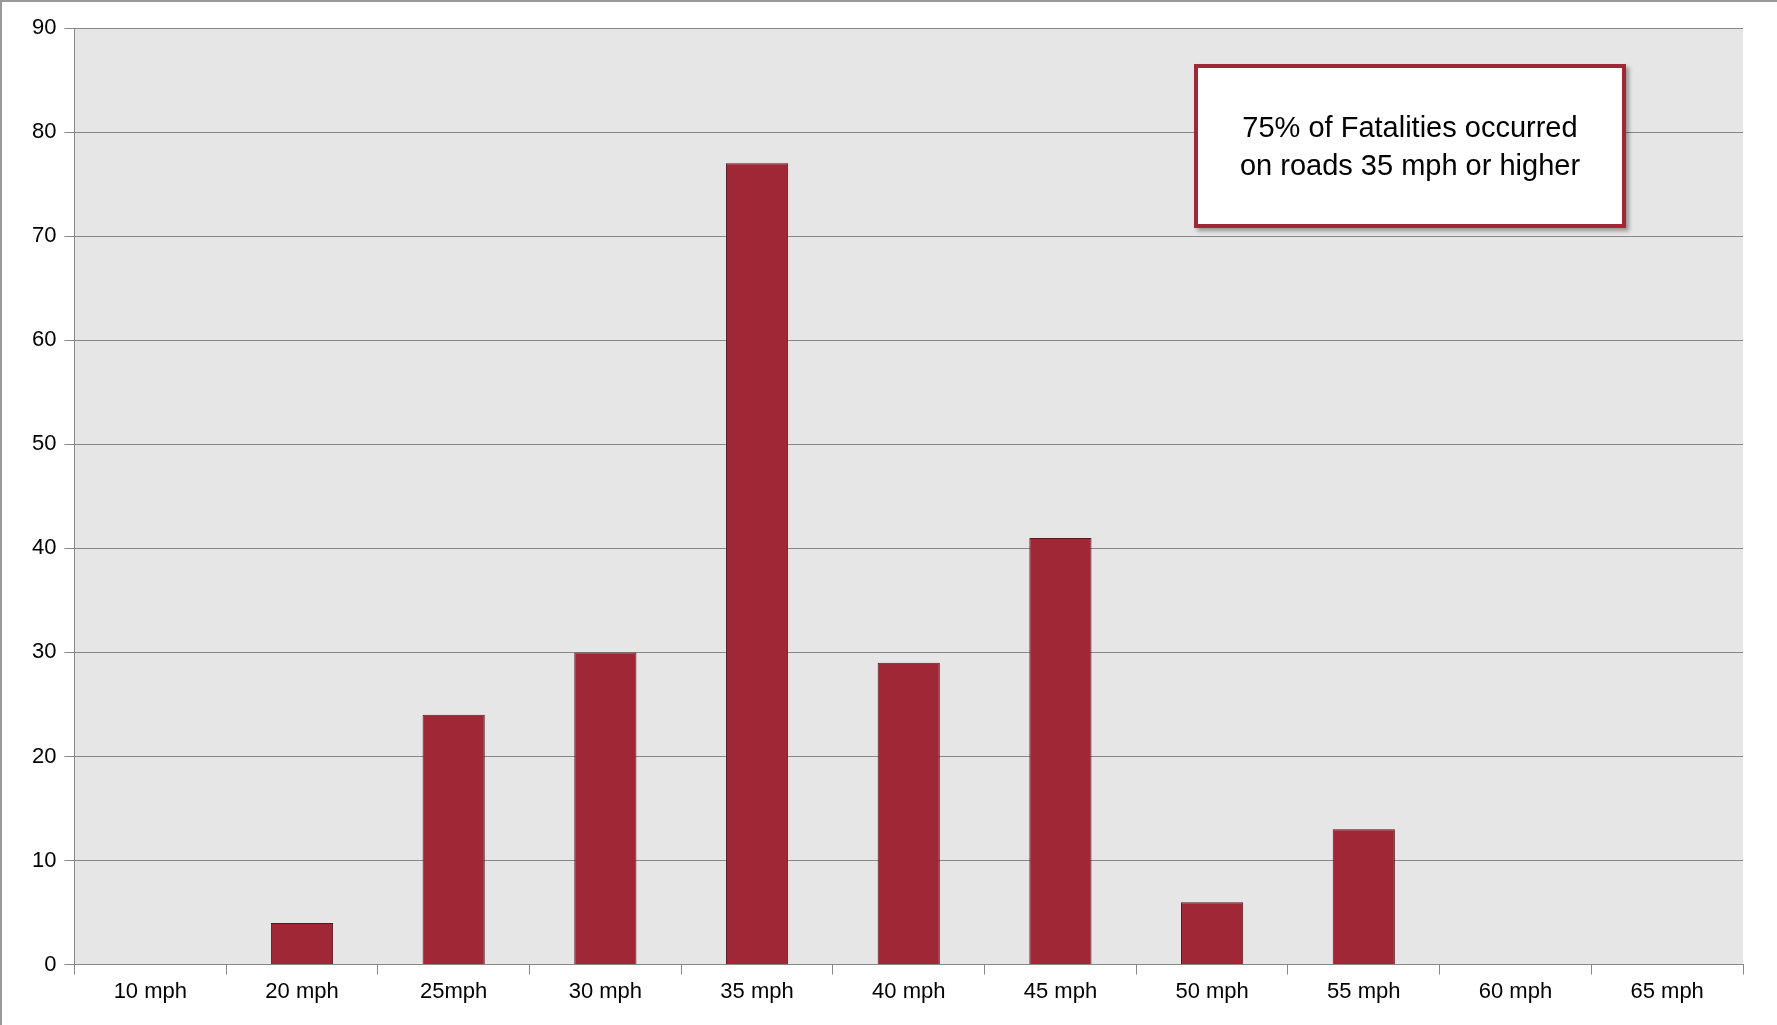  What do you see at coordinates (44, 651) in the screenshot?
I see `y-tick-label: 30` at bounding box center [44, 651].